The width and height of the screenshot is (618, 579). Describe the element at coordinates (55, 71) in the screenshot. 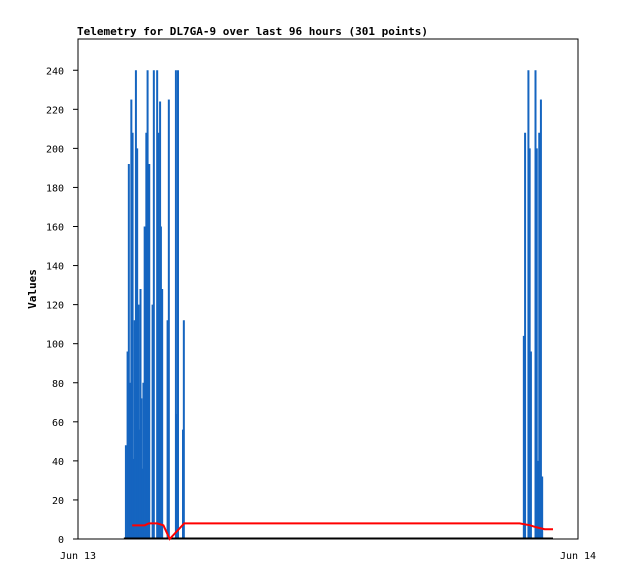

I see `y-tick-label: 240` at that location.